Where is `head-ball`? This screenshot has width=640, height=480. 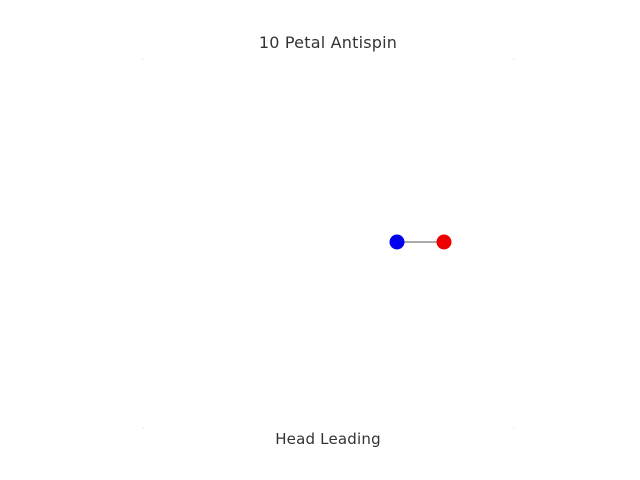 head-ball is located at coordinates (397, 242).